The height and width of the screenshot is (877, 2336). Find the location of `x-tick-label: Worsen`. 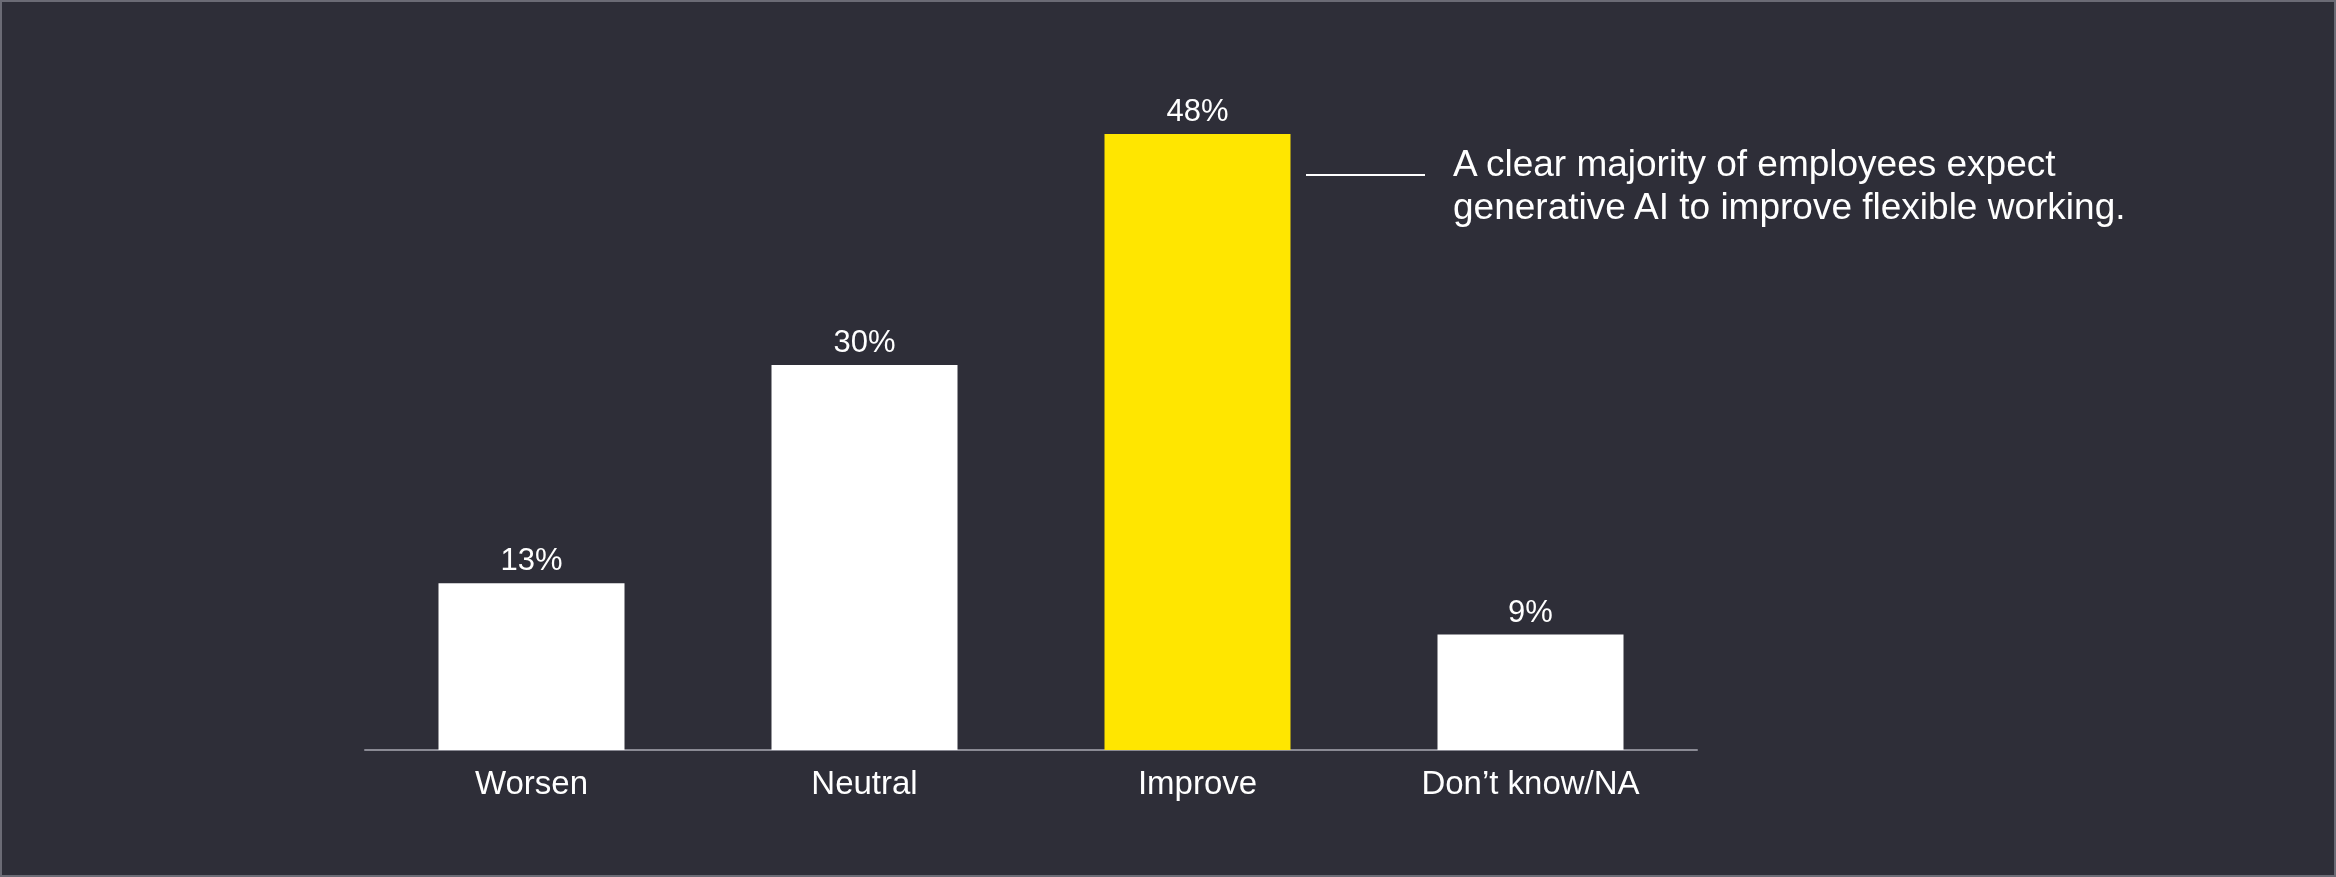

x-tick-label: Worsen is located at coordinates (531, 782).